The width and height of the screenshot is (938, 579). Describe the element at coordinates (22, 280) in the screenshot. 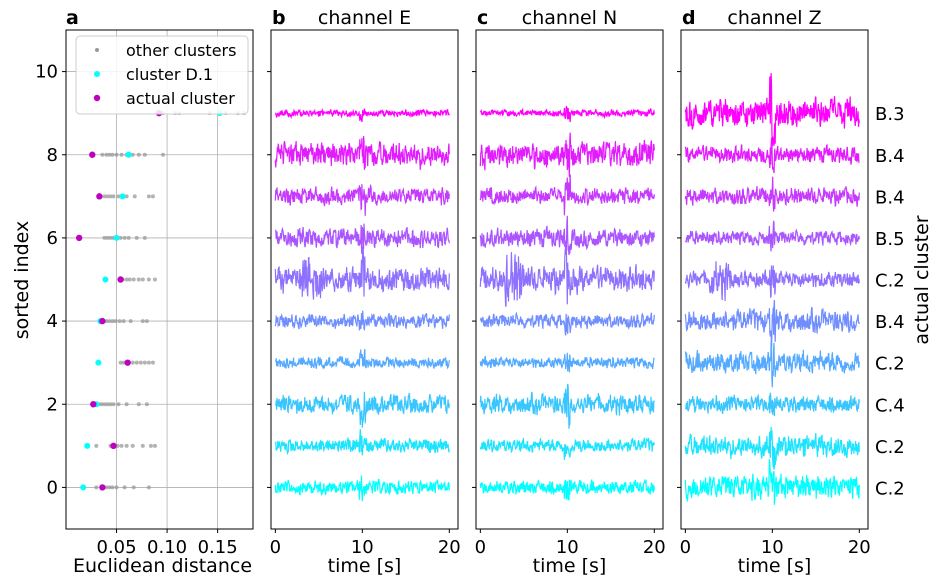

I see `y-axis-label: sorted index` at that location.